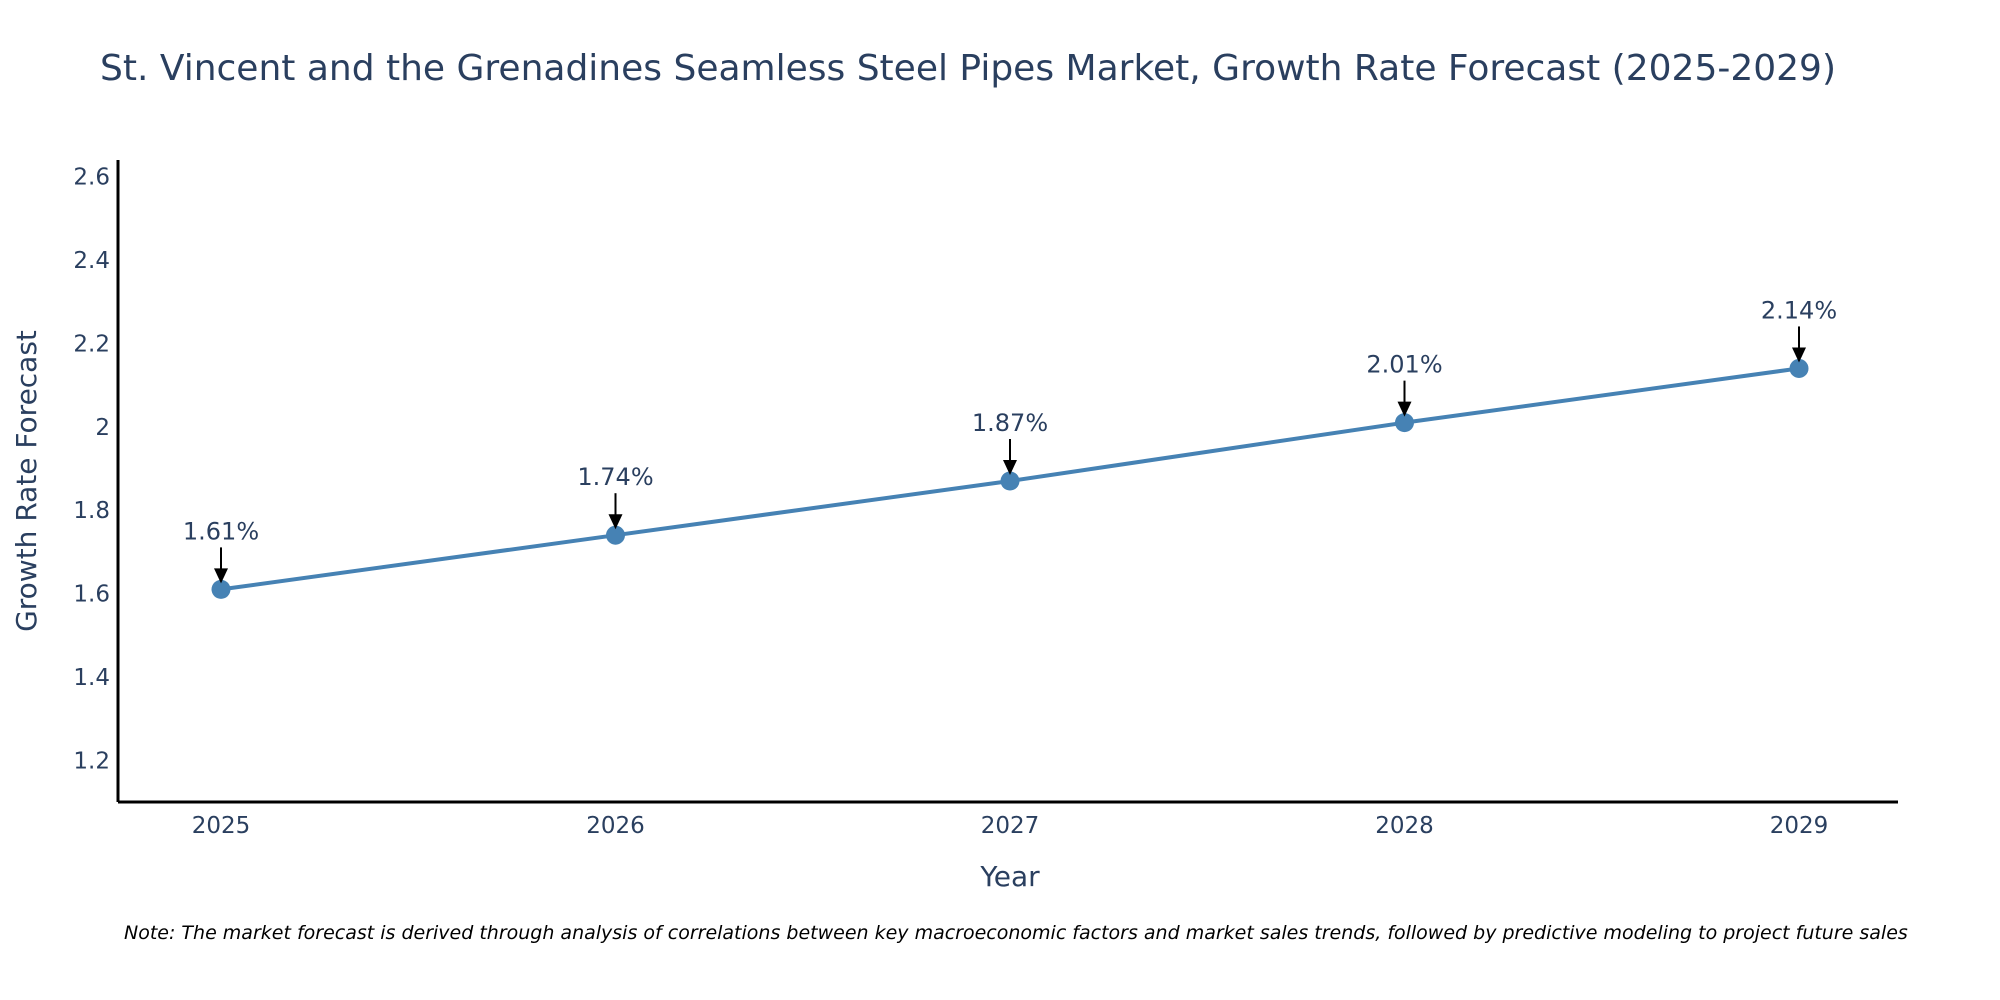 The width and height of the screenshot is (2000, 1000). Describe the element at coordinates (91, 261) in the screenshot. I see `y-tick-label: 2.4` at that location.